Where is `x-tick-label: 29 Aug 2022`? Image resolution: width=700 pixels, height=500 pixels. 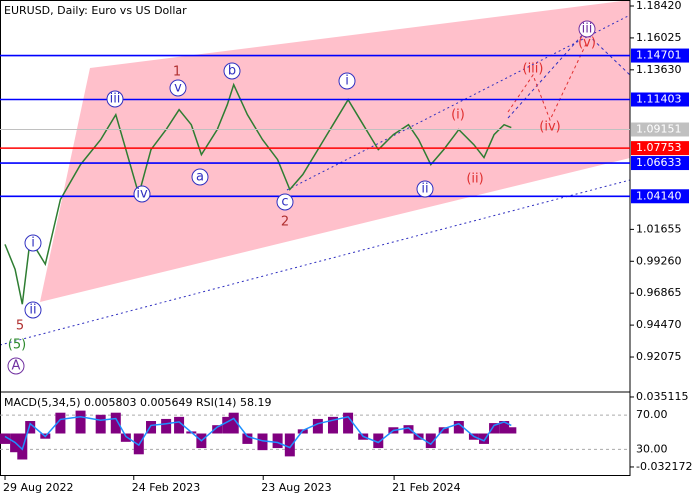 x-tick-label: 29 Aug 2022 is located at coordinates (38, 487).